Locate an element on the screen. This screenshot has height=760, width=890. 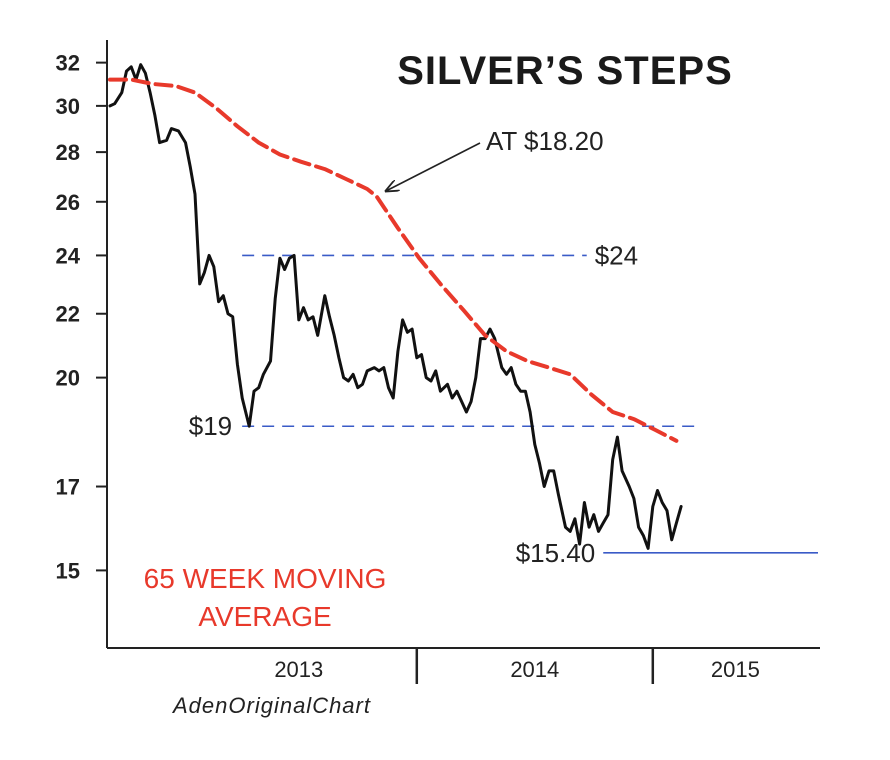
x-year-label: 2013 is located at coordinates (298, 669).